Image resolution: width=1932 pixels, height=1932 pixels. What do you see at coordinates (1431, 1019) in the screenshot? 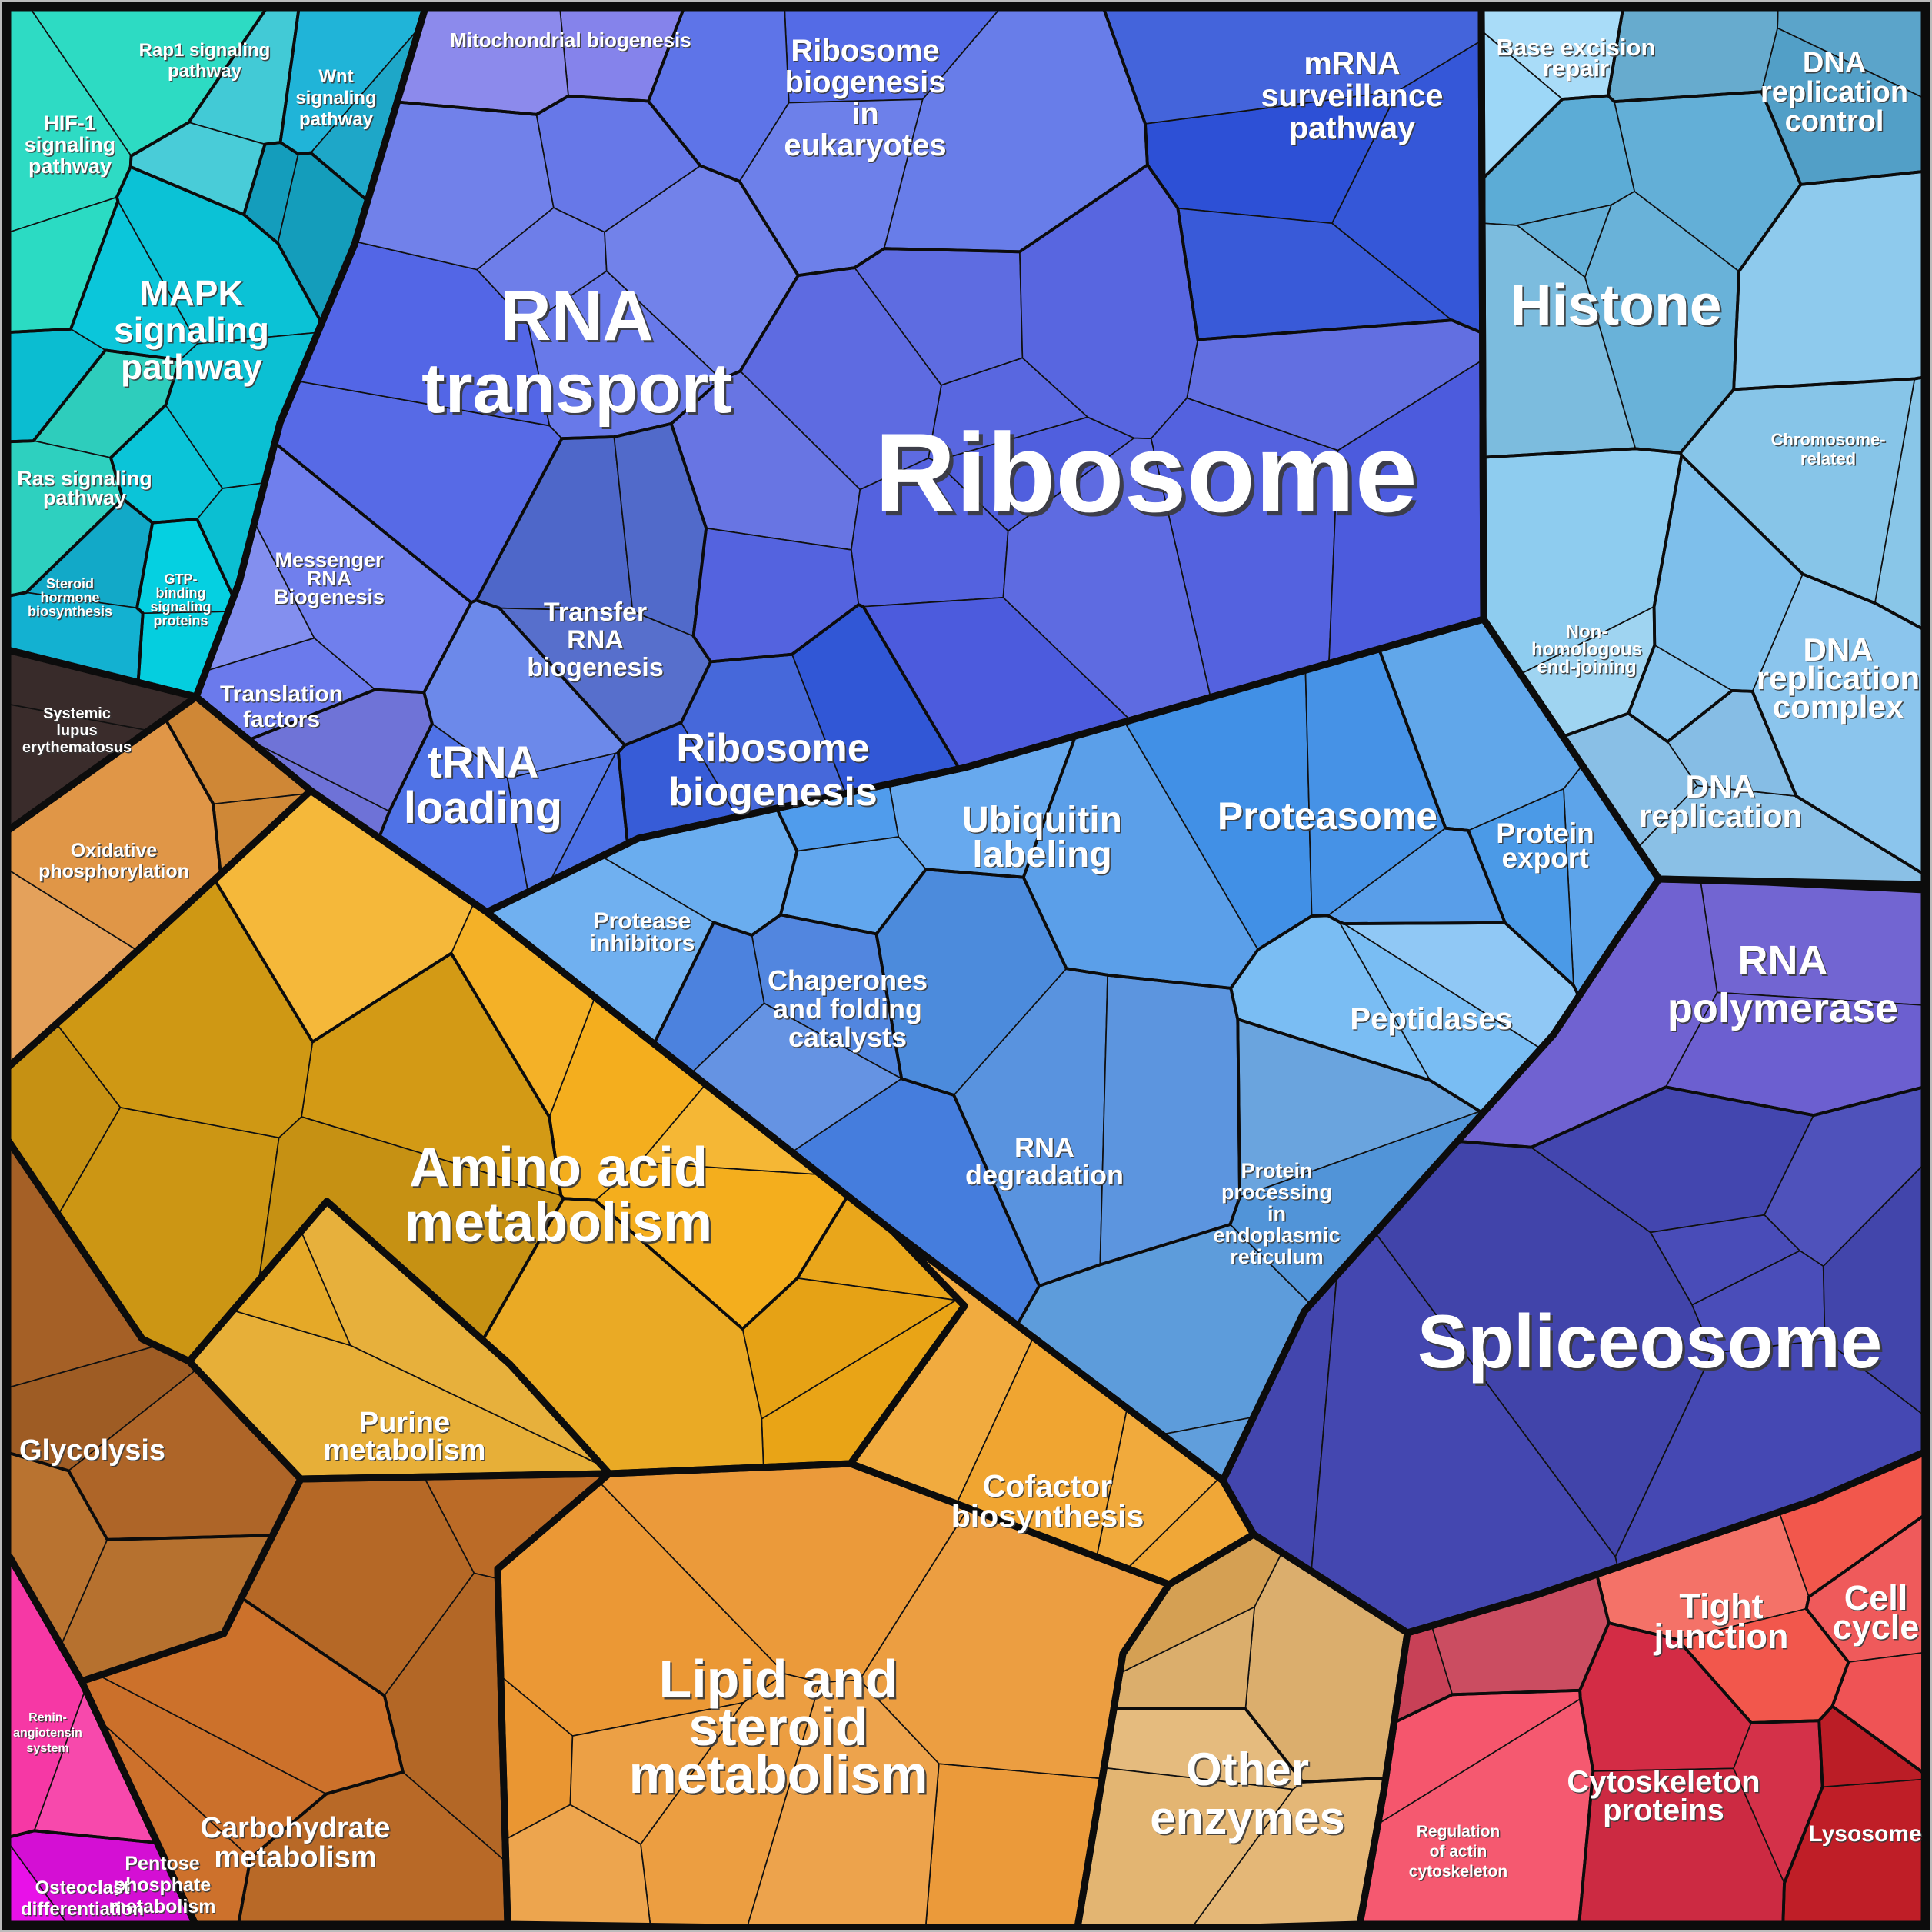
I see `svg-text: Peptidases` at bounding box center [1431, 1019].